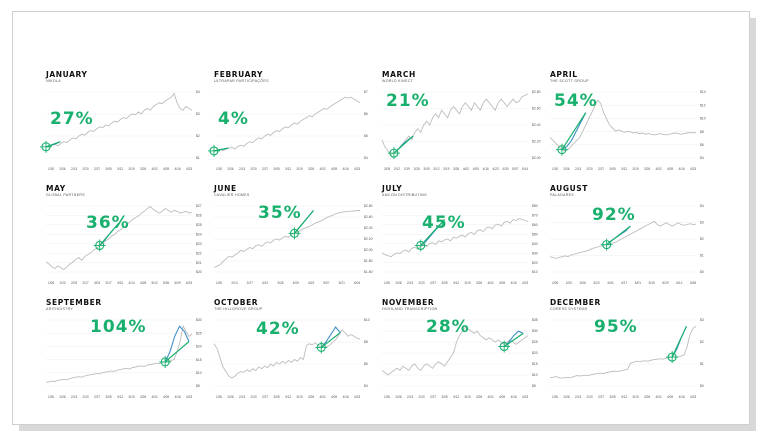 The height and width of the screenshot is (443, 771). What do you see at coordinates (525, 169) in the screenshot?
I see `x-tick-label: 5/14` at bounding box center [525, 169].